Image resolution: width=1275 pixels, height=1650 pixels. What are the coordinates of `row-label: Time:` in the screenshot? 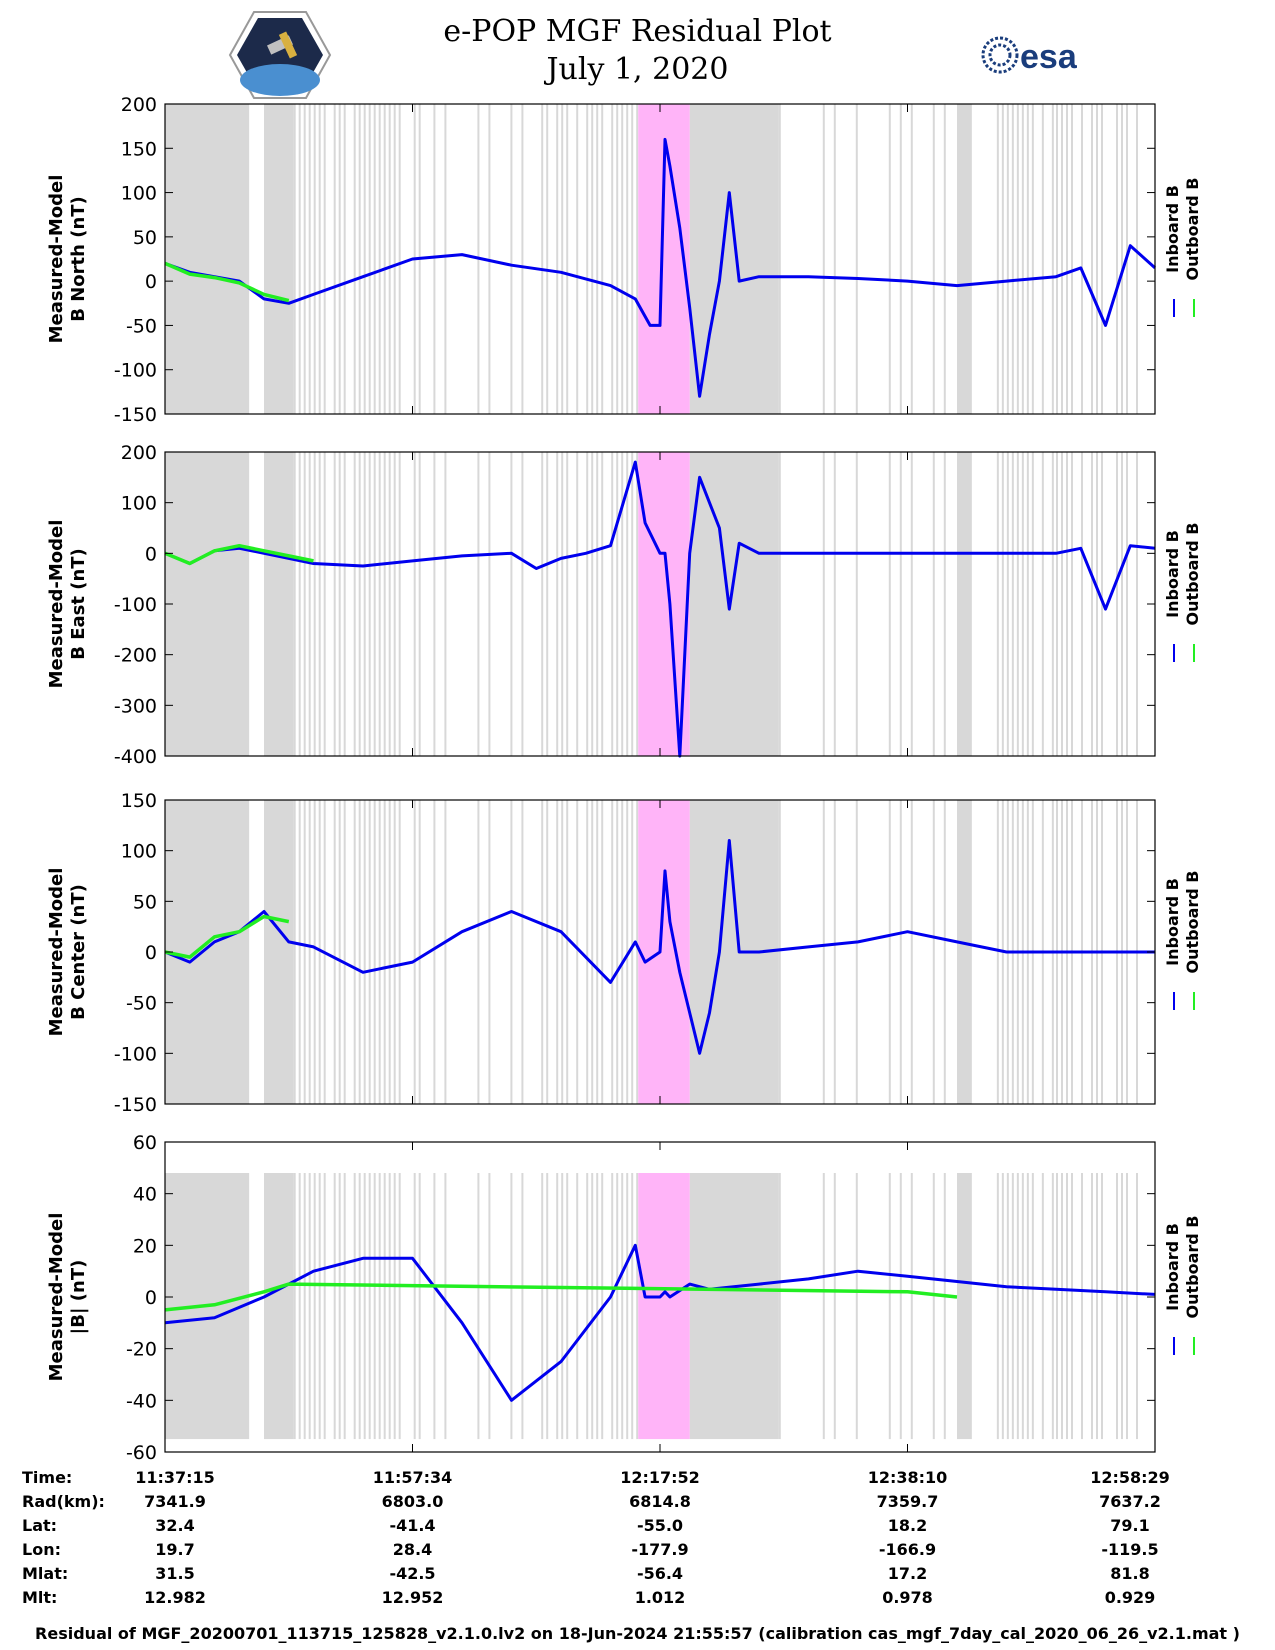 It's located at (47, 1477).